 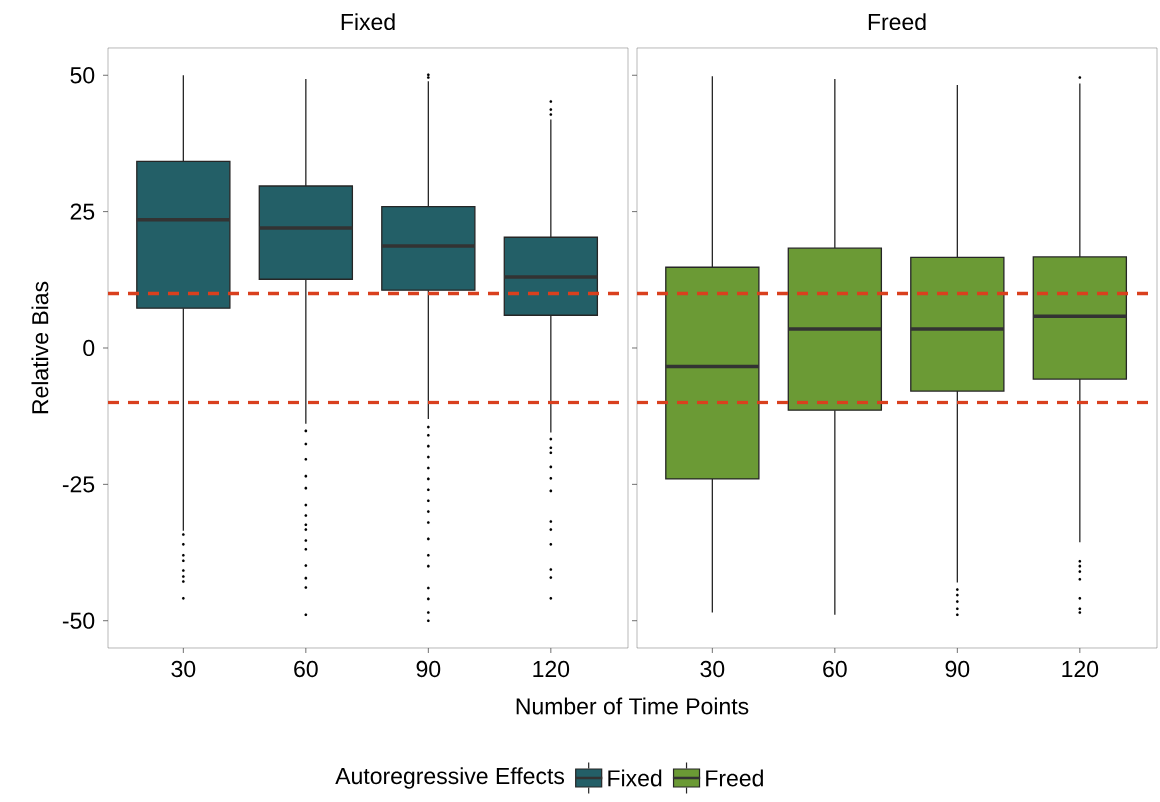 I want to click on y-tick-label: -50, so click(x=78, y=620).